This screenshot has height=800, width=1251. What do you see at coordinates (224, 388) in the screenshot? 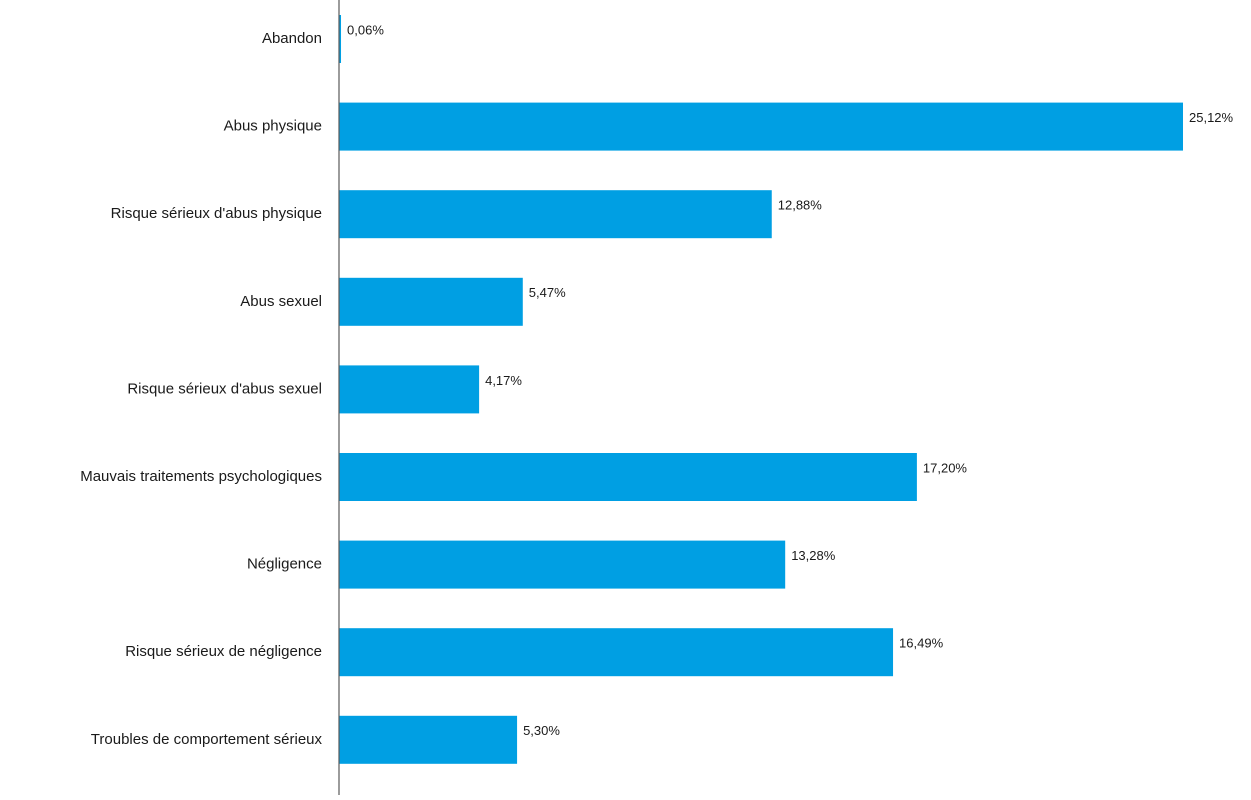
I see `category-label-4: Risque sérieux d'abus sexuel` at bounding box center [224, 388].